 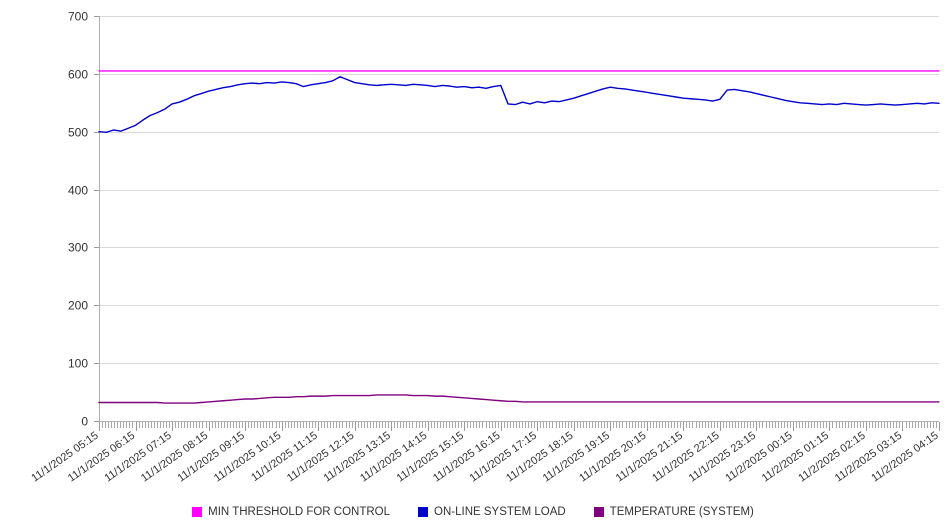 I want to click on y-axis-tick-label: 600, so click(x=78, y=75).